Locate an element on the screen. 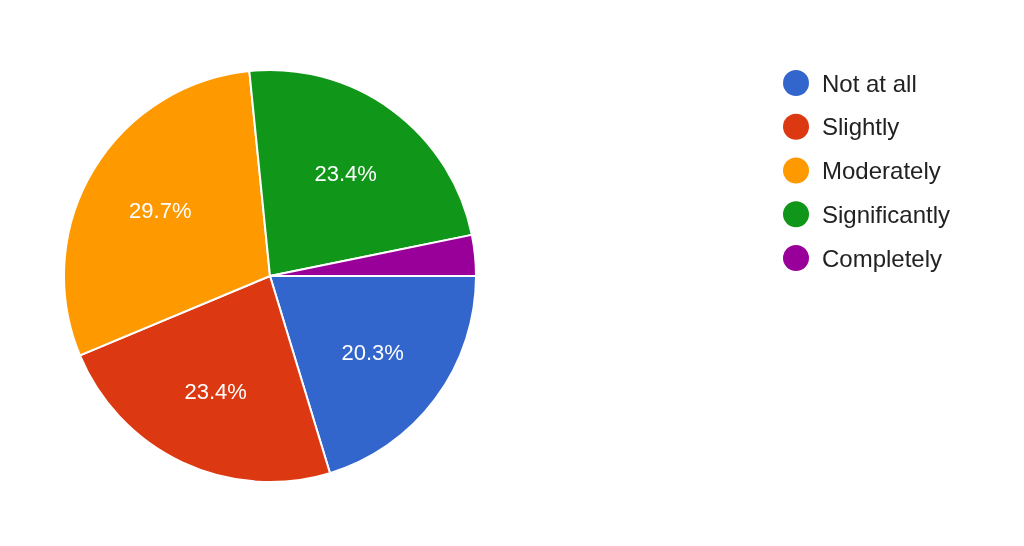 The image size is (1024, 546). data-label: 20.3% is located at coordinates (372, 352).